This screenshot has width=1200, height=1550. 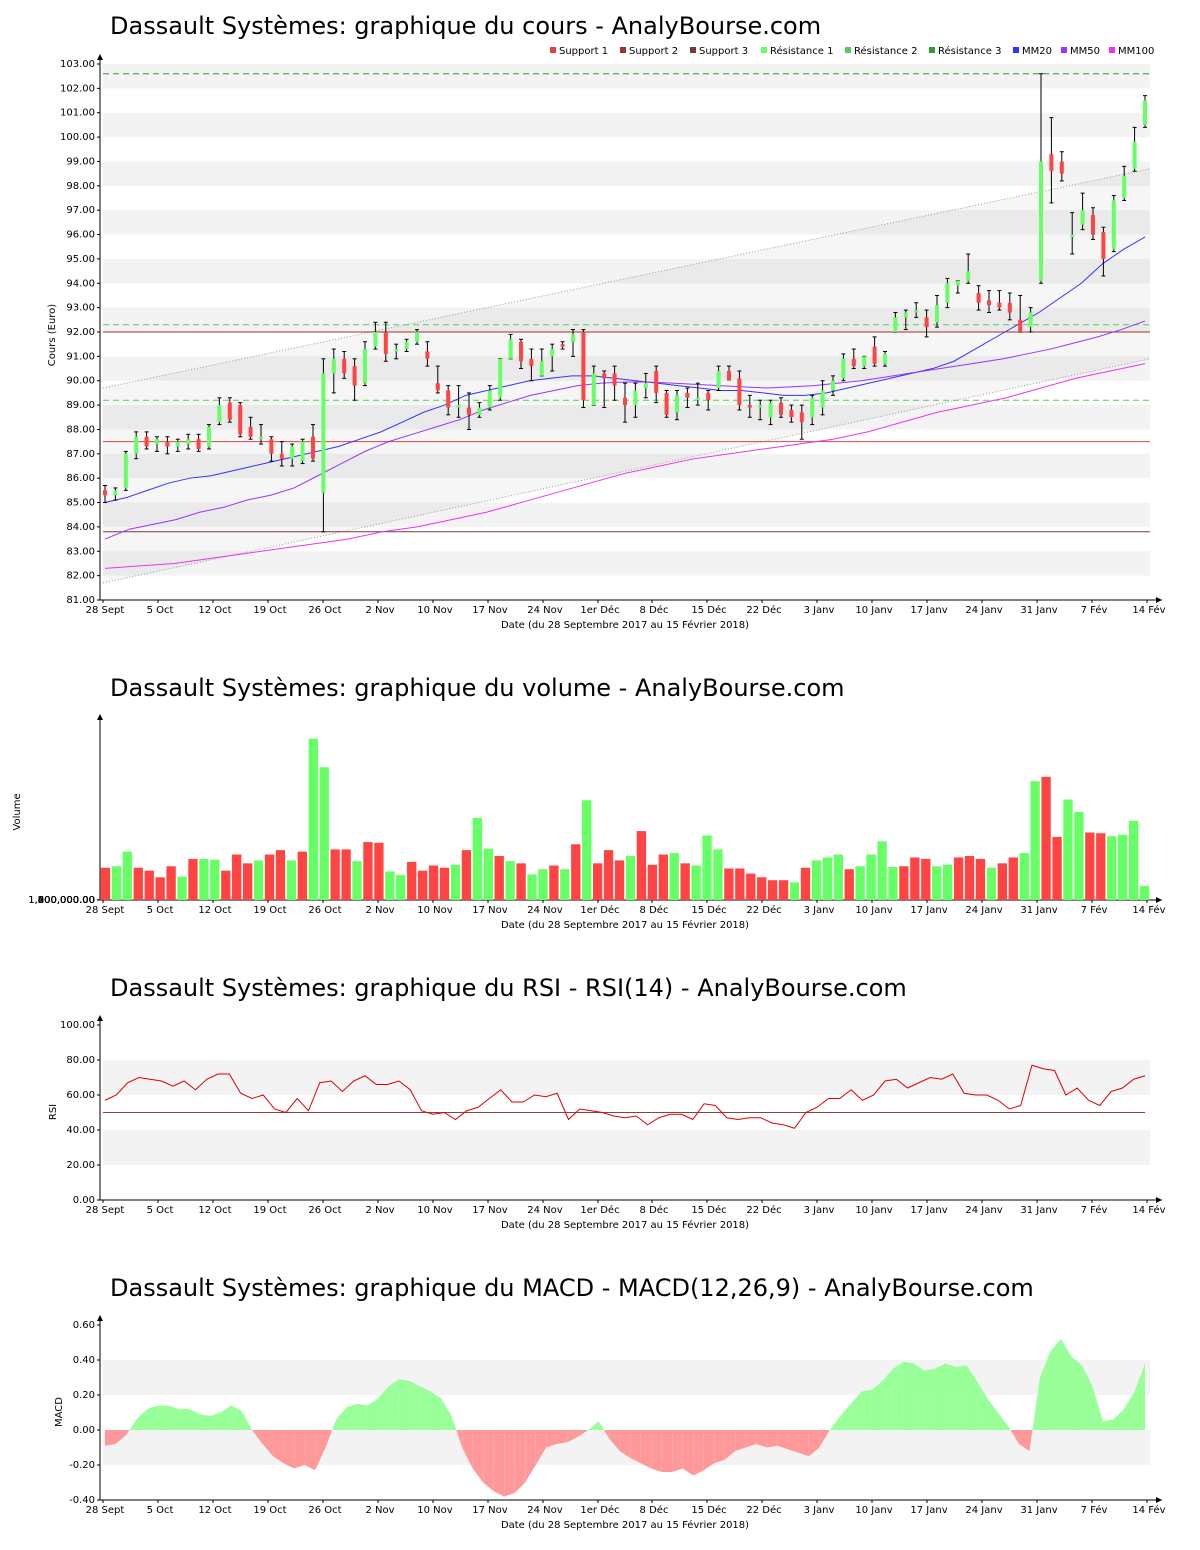 I want to click on rsi-x-tick-label: 24 Janv, so click(x=983, y=1210).